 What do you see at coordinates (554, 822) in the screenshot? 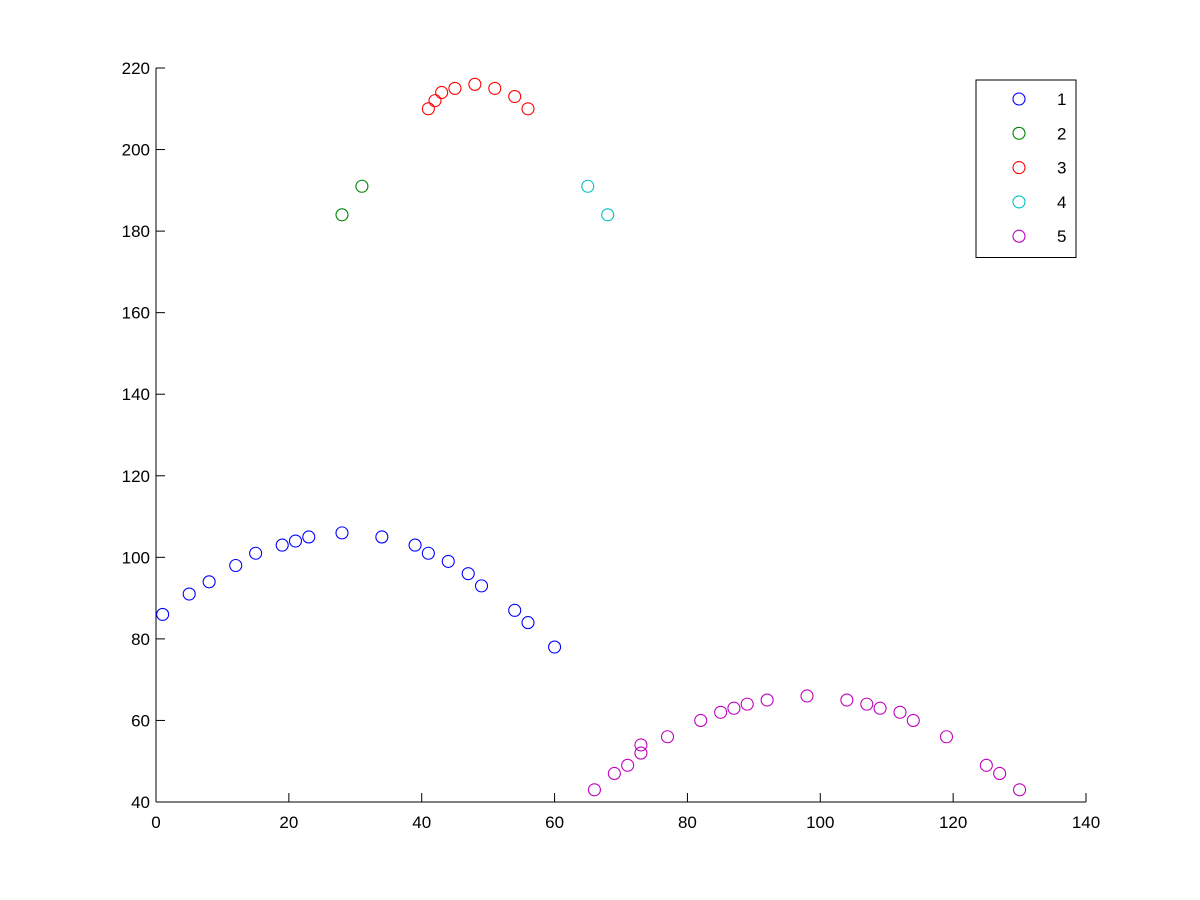
I see `x-tick-label: 60` at bounding box center [554, 822].